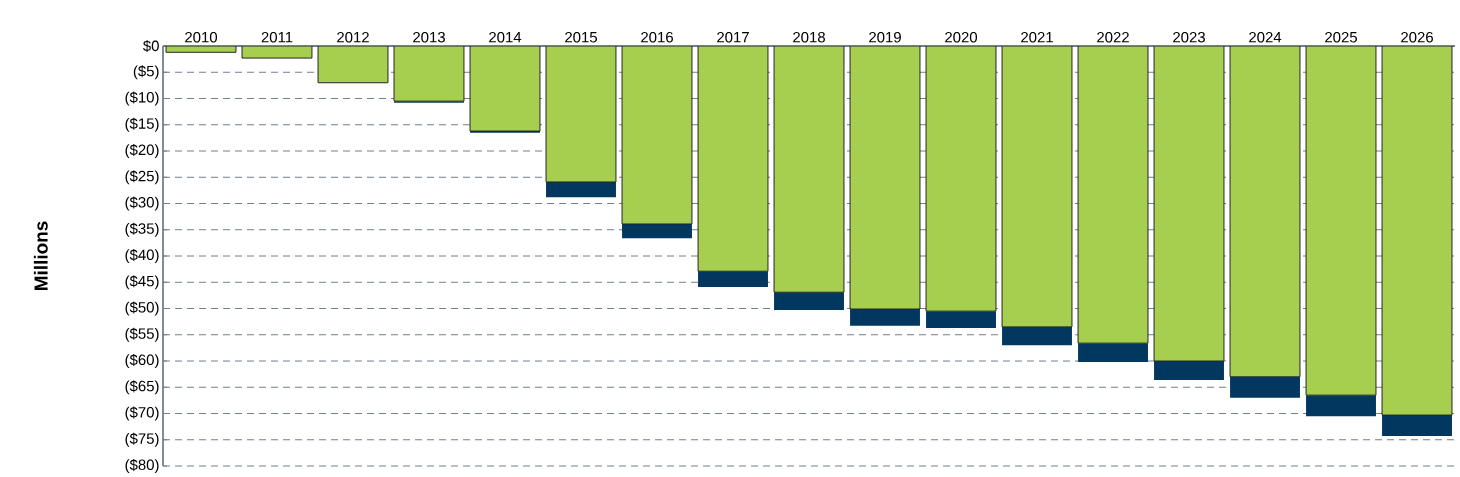  I want to click on x-tick-label: 2025, so click(1341, 37).